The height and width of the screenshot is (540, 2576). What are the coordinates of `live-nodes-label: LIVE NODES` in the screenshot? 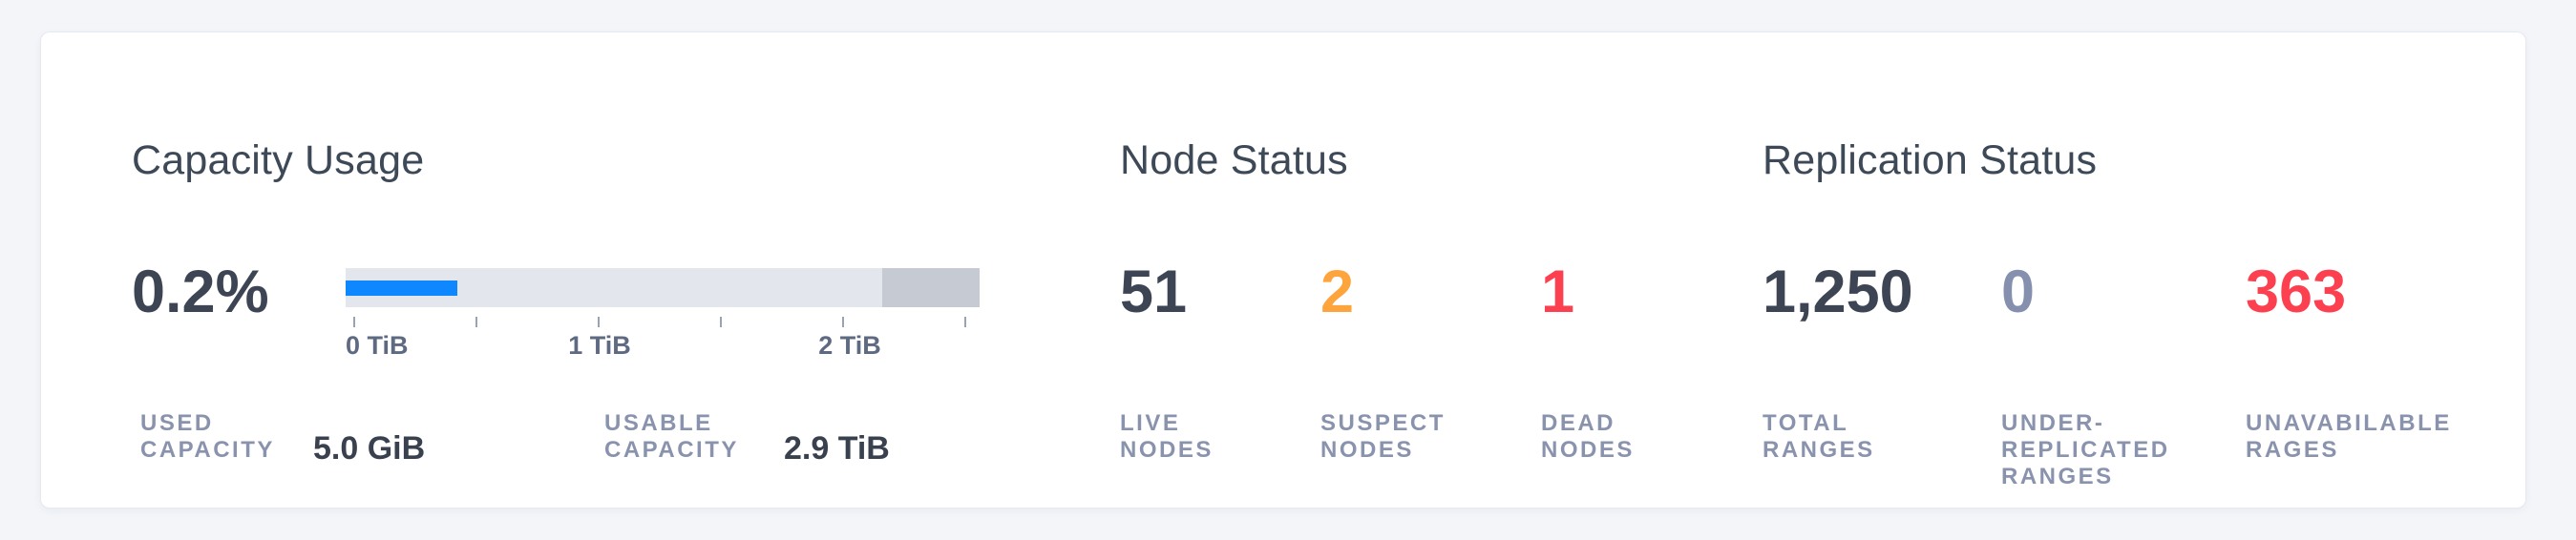 It's located at (1167, 436).